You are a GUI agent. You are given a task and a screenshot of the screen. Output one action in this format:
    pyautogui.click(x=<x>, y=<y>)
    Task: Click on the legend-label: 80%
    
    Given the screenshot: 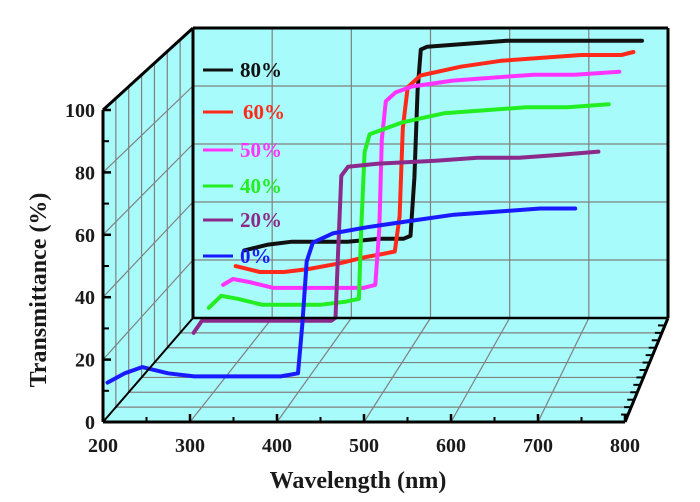 What is the action you would take?
    pyautogui.click(x=261, y=70)
    